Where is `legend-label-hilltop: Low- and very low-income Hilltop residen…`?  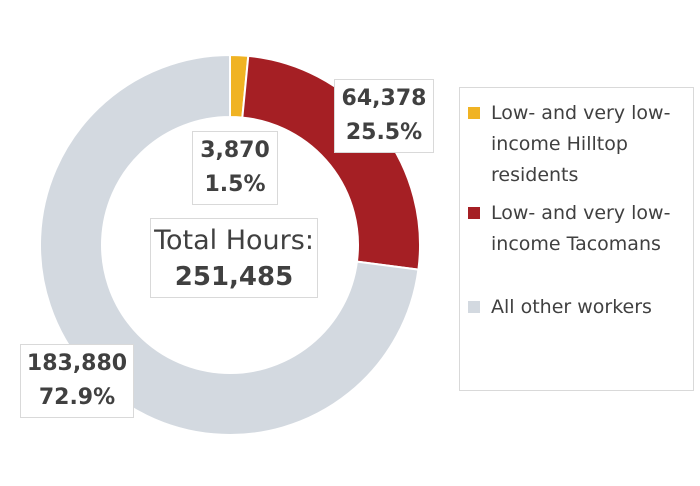
legend-label-hilltop: Low- and very low-income Hilltop residen… is located at coordinates (581, 144).